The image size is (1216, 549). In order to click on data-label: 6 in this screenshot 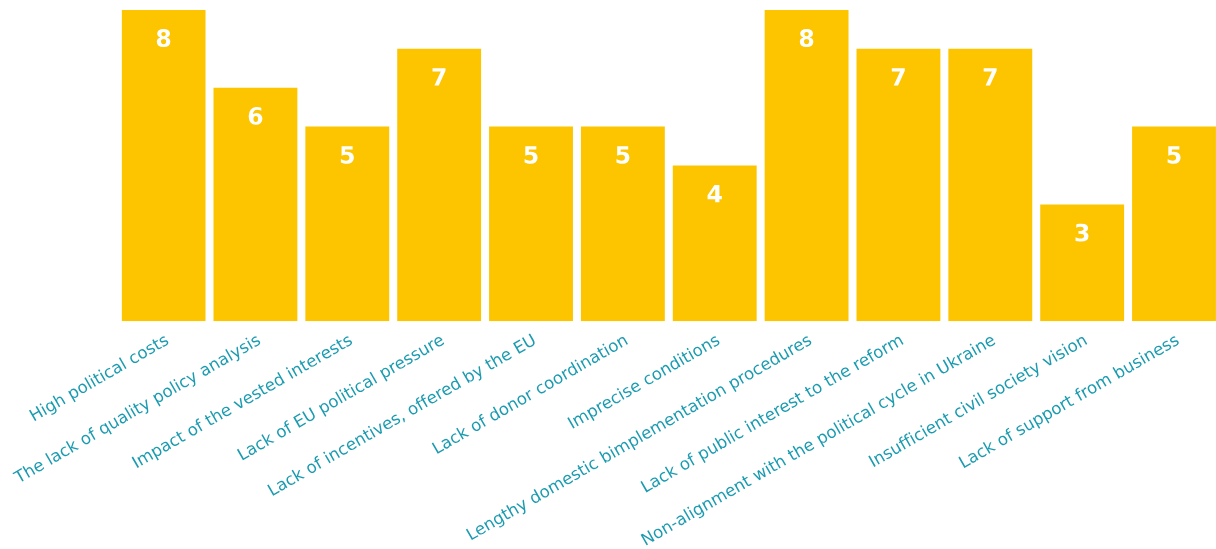, I will do `click(255, 115)`.